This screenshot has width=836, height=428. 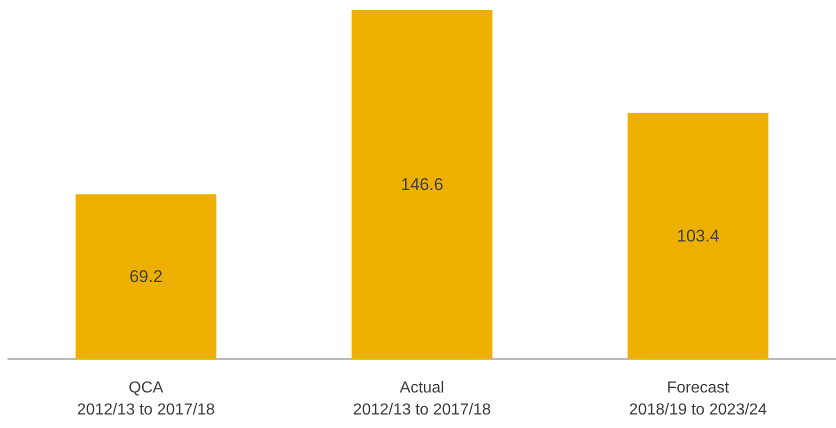 What do you see at coordinates (422, 399) in the screenshot?
I see `x-tick-label: Actual 2012/13 to 2017/18` at bounding box center [422, 399].